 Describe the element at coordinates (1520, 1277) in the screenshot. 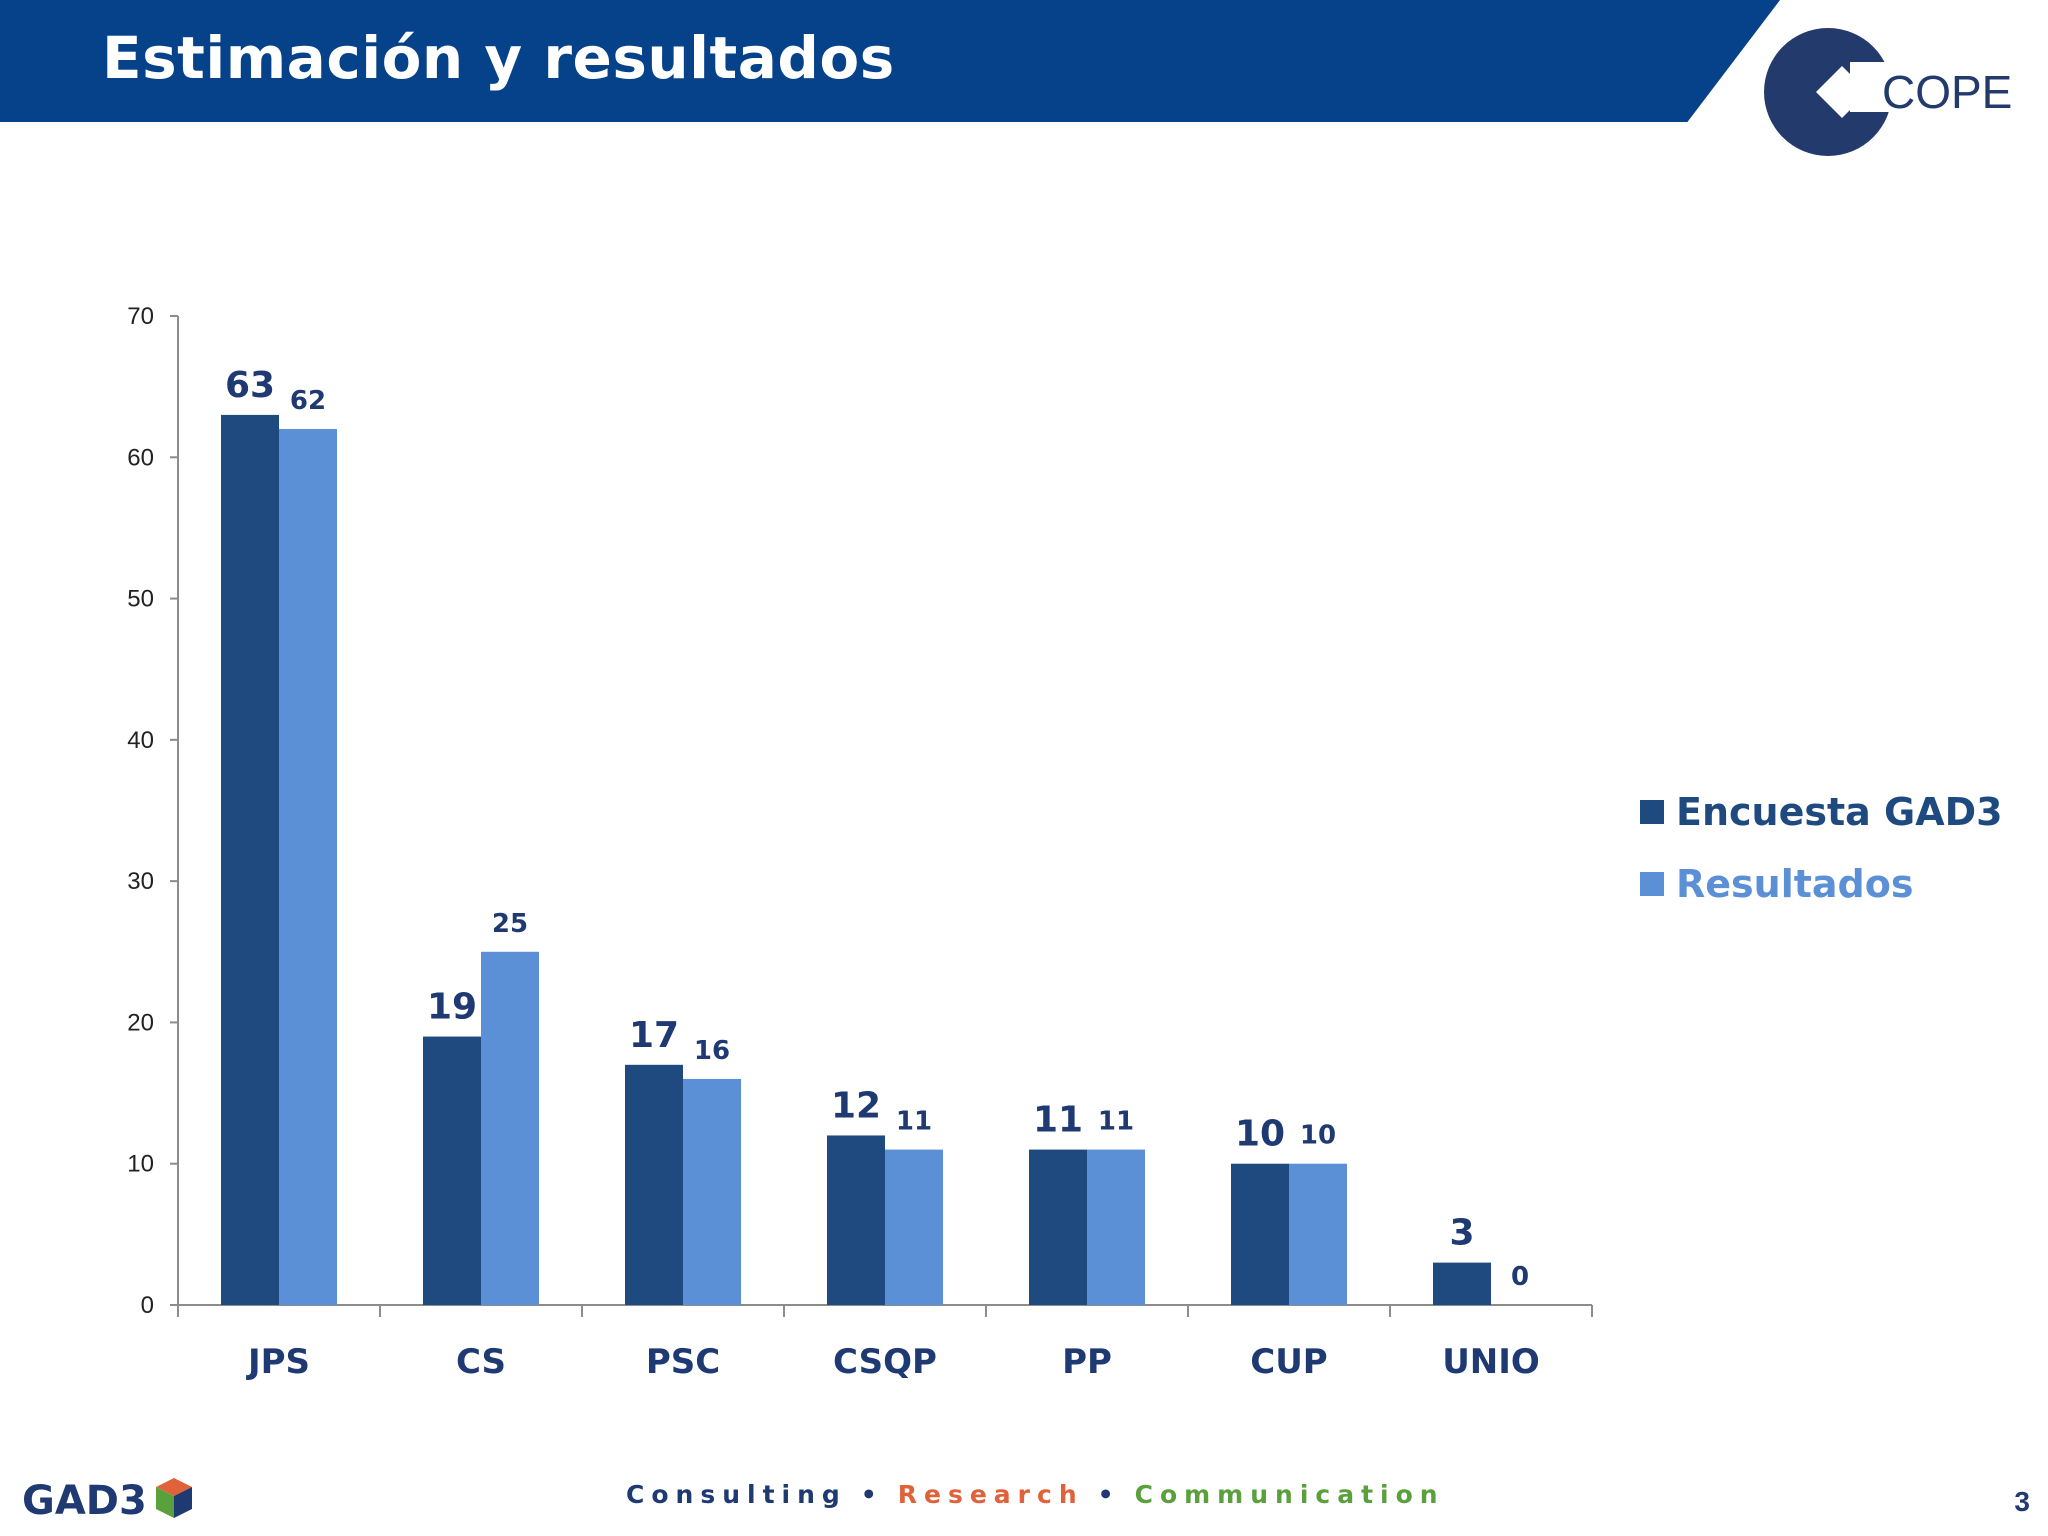

I see `data-label-resultados: 0` at that location.